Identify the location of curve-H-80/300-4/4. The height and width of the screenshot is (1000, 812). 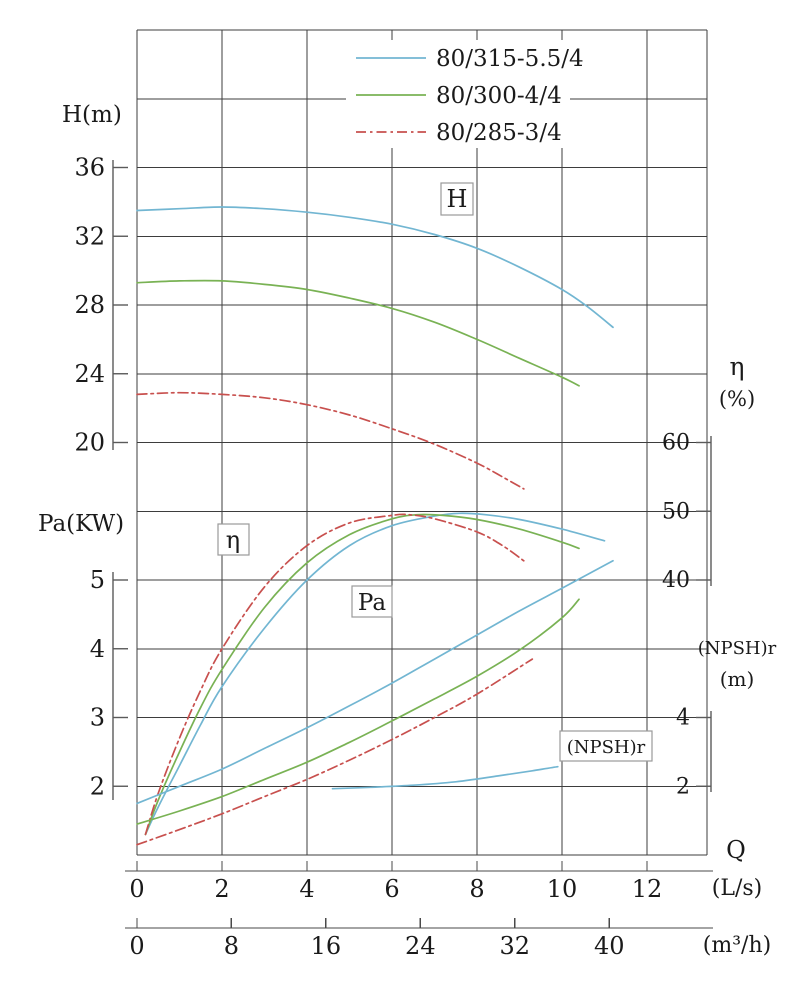
(358, 333).